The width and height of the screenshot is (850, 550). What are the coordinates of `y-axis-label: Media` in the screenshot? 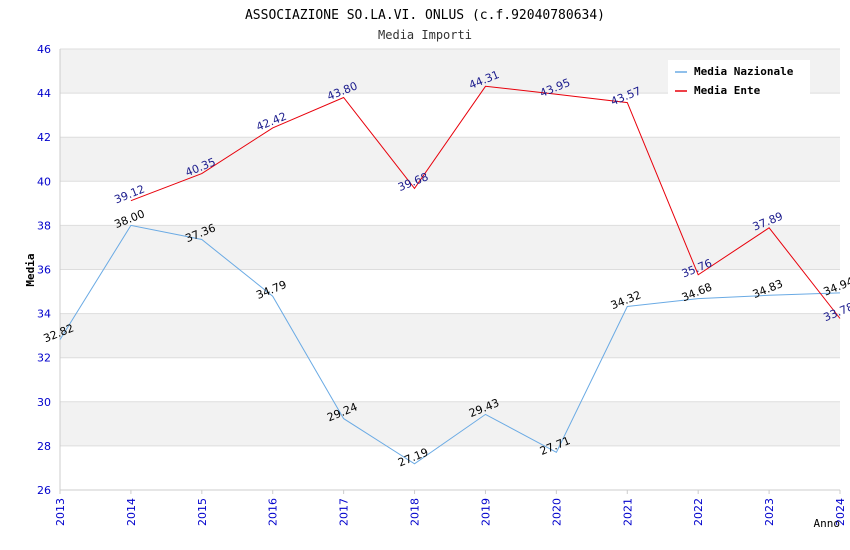 It's located at (30, 269).